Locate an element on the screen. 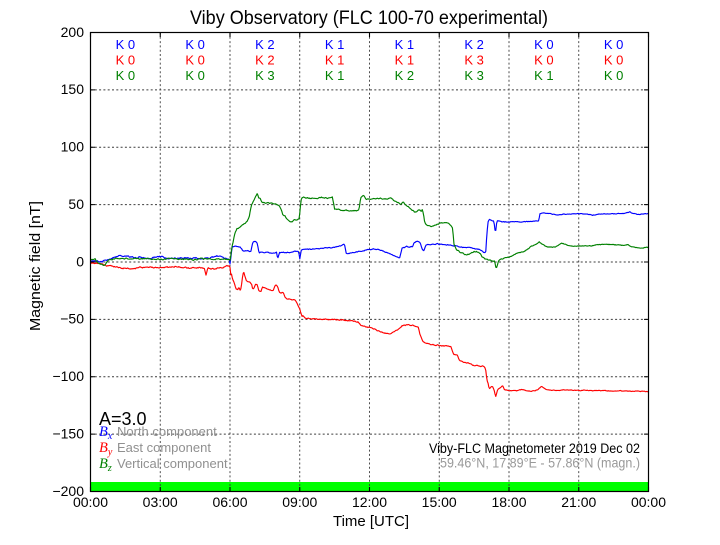  svg-text: Vertical component is located at coordinates (172, 463).